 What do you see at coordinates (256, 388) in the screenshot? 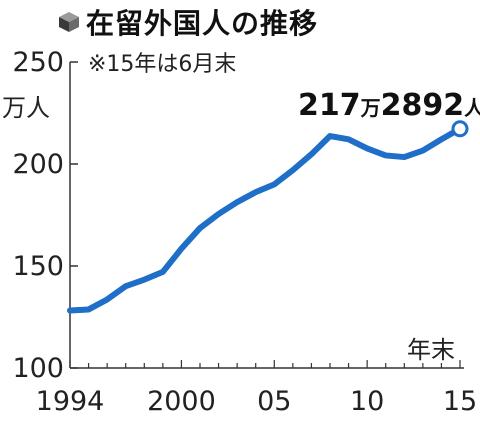
I see `x-axis-ticks: 1994 2000 05 10 15` at bounding box center [256, 388].